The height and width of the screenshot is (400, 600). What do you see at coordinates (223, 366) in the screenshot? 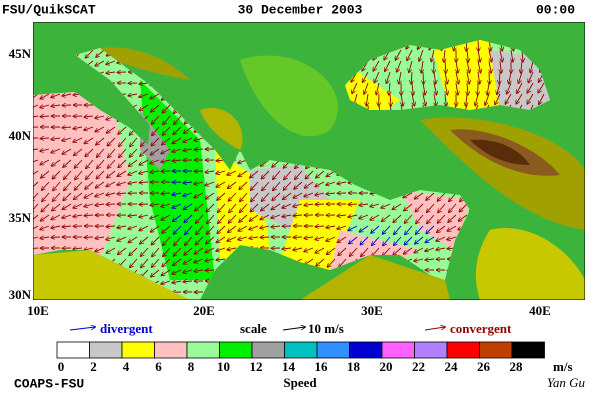
I see `colorbar-tick-label: 10` at bounding box center [223, 366].